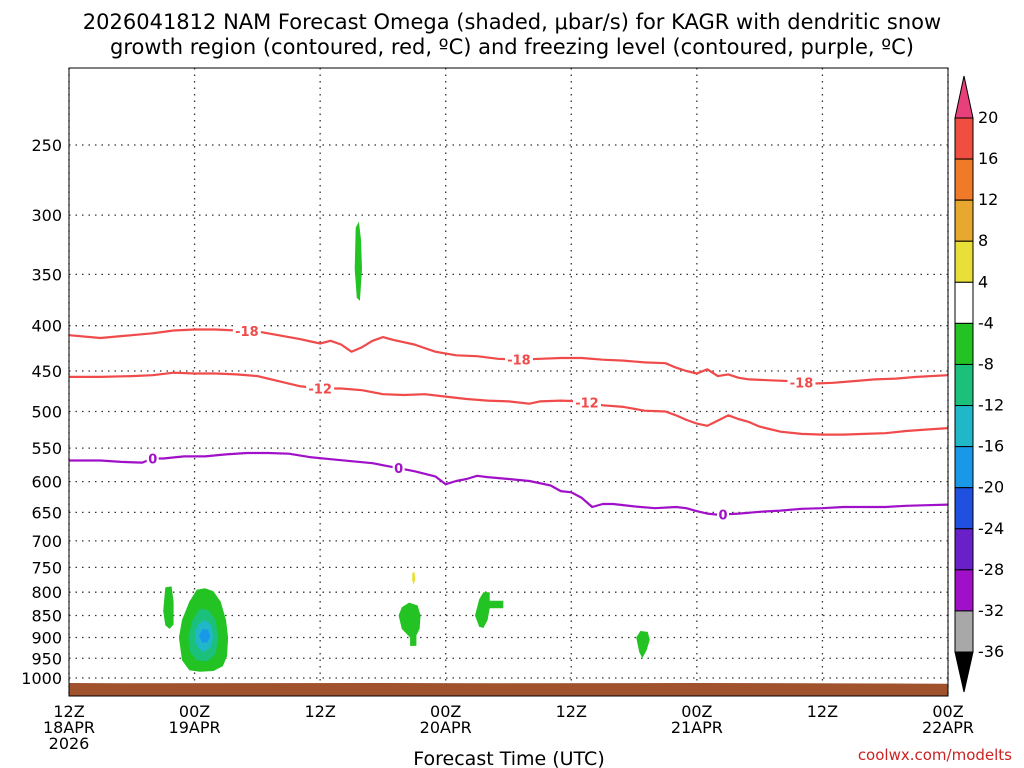 The height and width of the screenshot is (768, 1024). I want to click on y-tick-label: 750, so click(46, 567).